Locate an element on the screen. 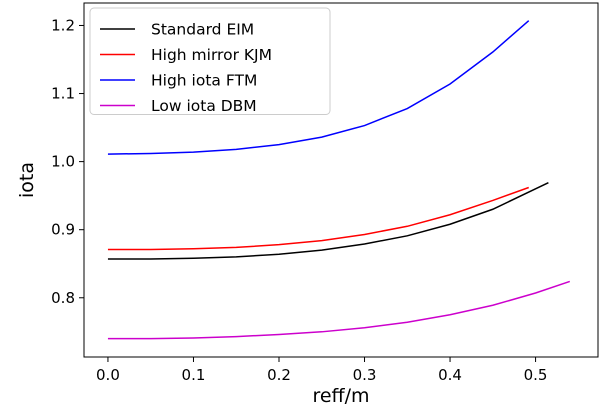 This screenshot has width=606, height=410. legend-label-2: High iota FTM is located at coordinates (204, 81).